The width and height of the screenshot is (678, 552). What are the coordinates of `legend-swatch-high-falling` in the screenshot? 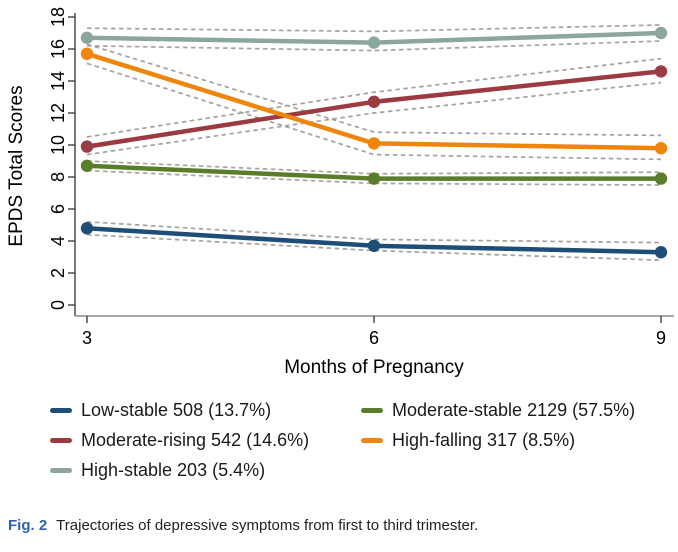 It's located at (372, 440).